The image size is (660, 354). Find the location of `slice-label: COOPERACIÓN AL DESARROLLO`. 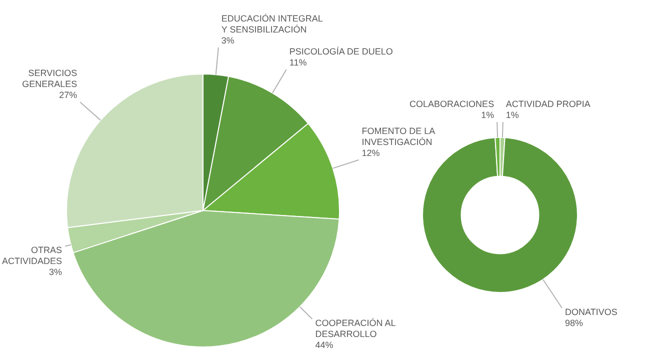

slice-label: COOPERACIÓN AL DESARROLLO is located at coordinates (355, 328).